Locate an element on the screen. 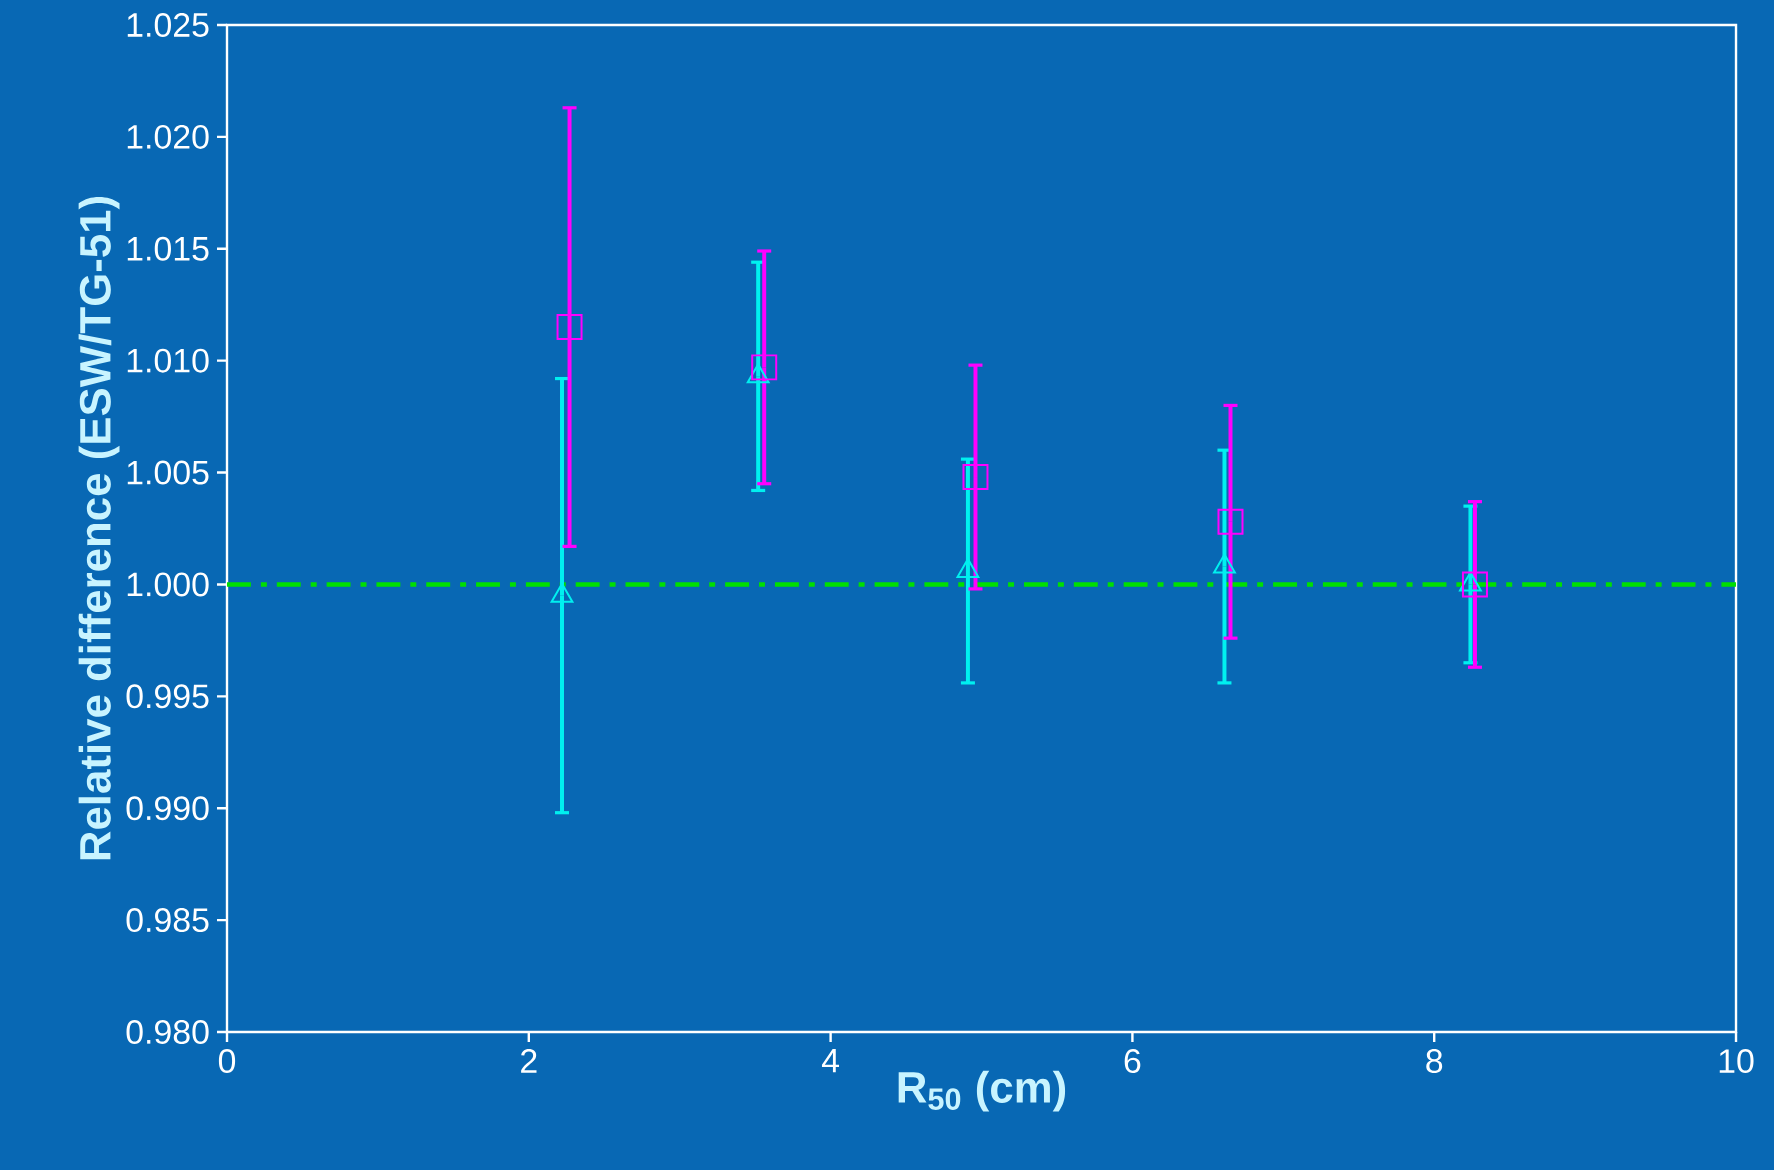  x-tick-label: 4 is located at coordinates (830, 1061).